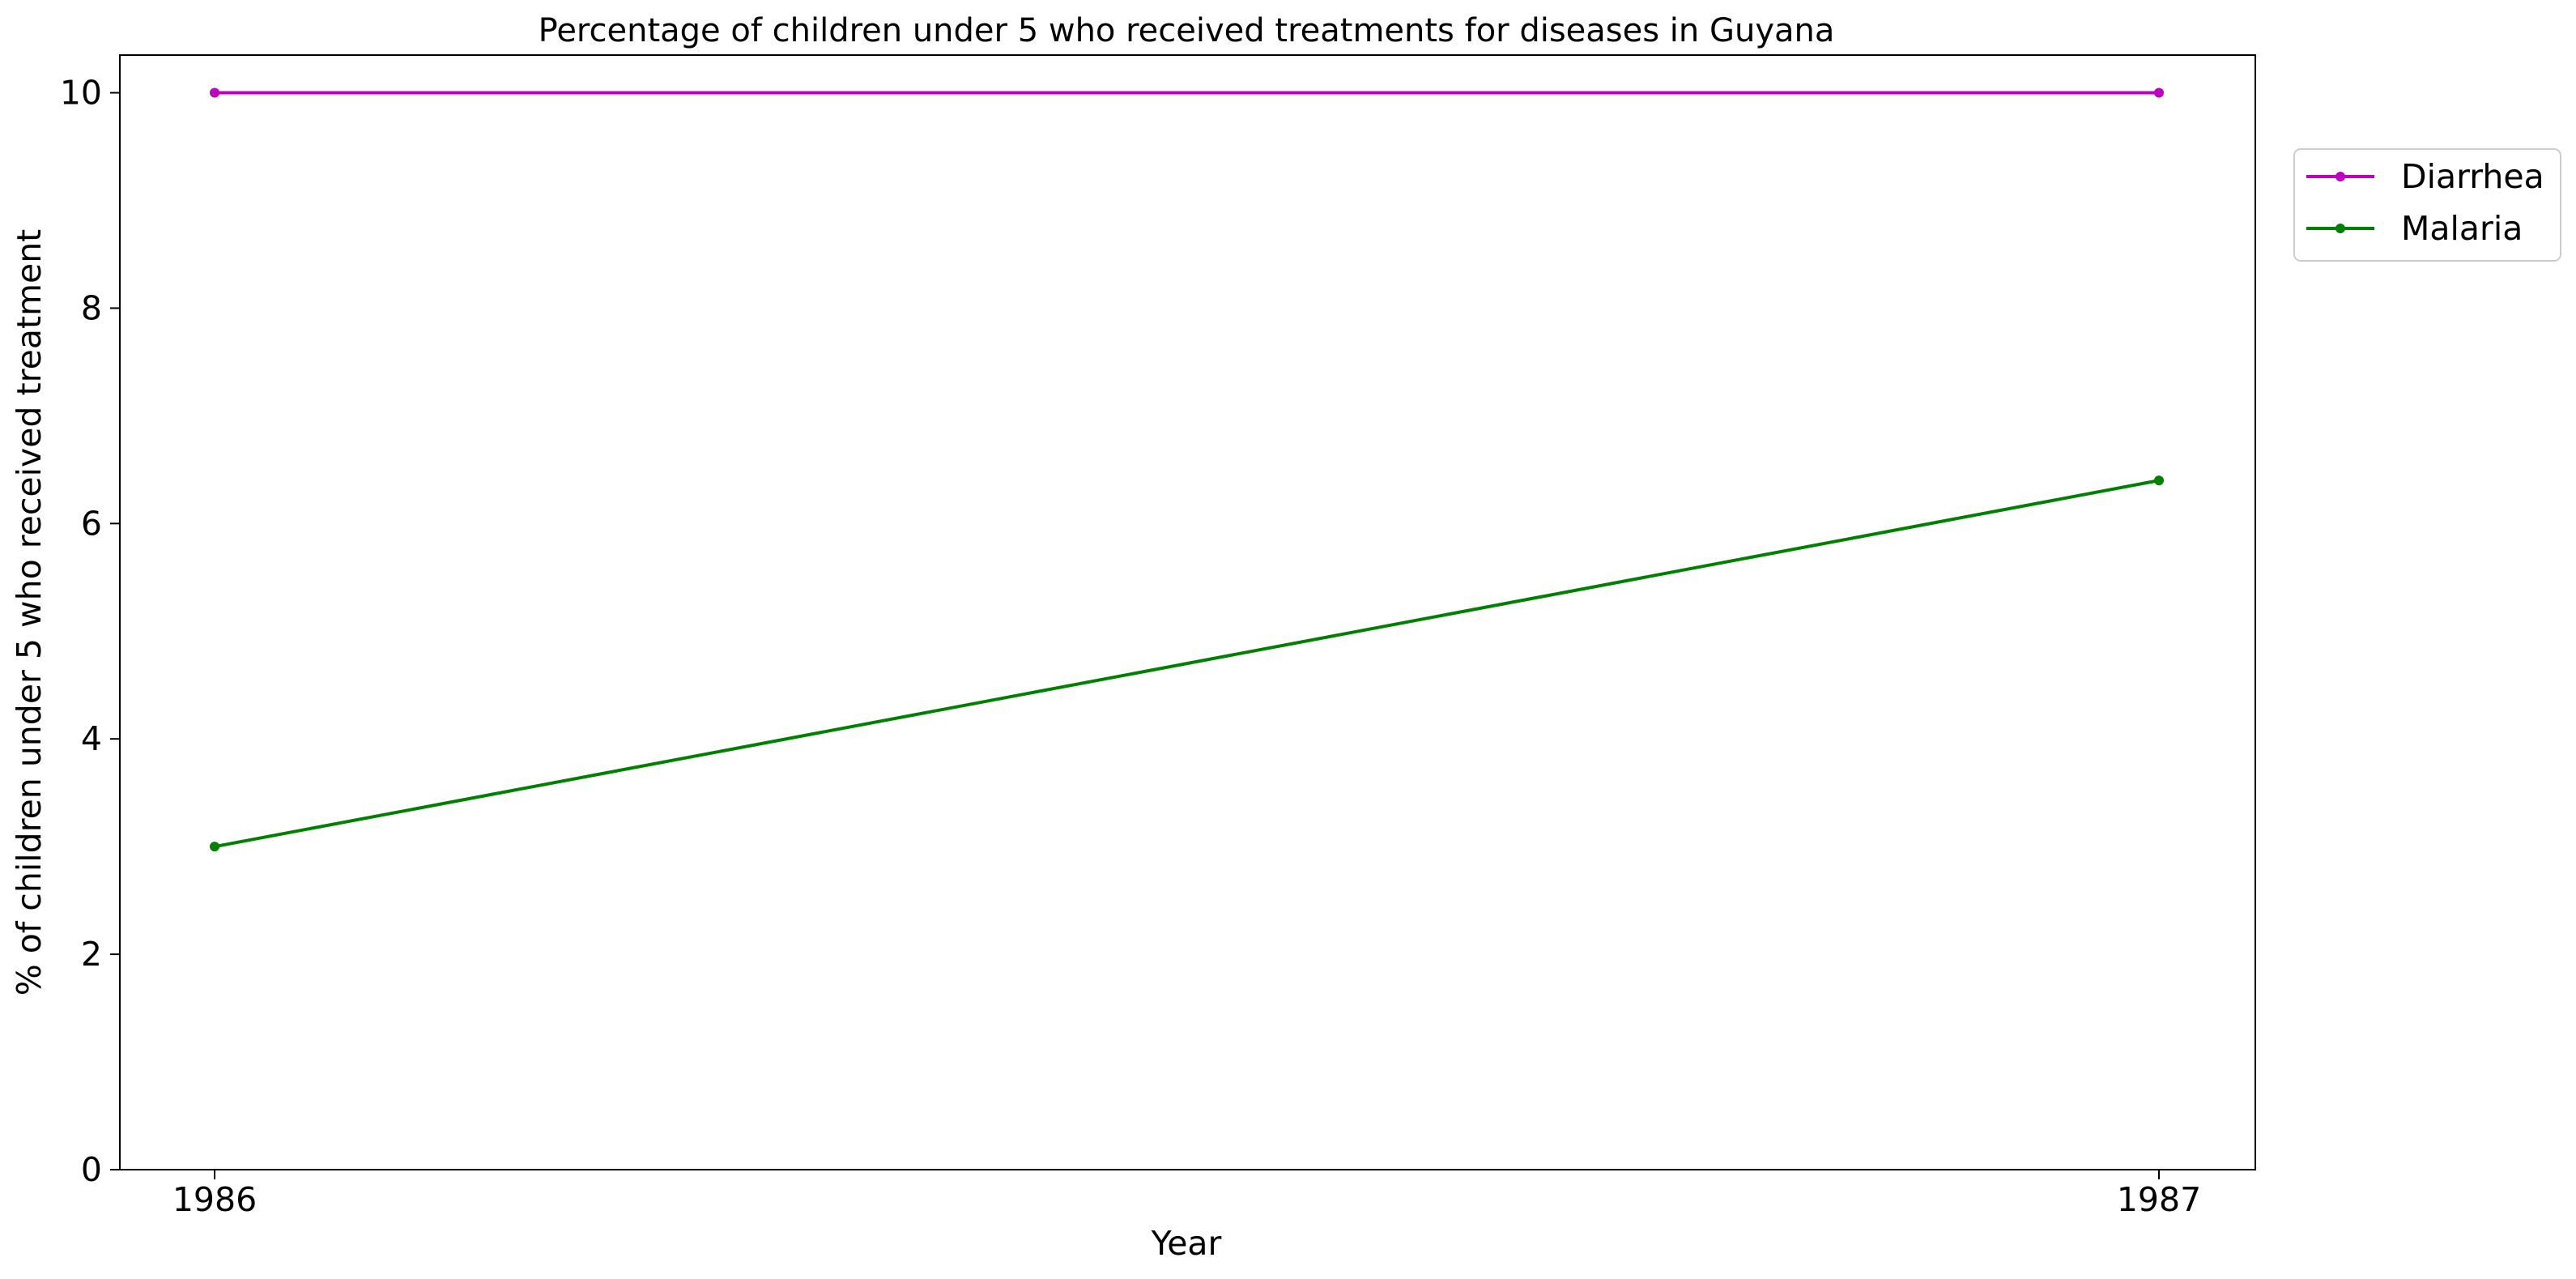 The image size is (2576, 1279). I want to click on y-tick-label: 4, so click(91, 738).